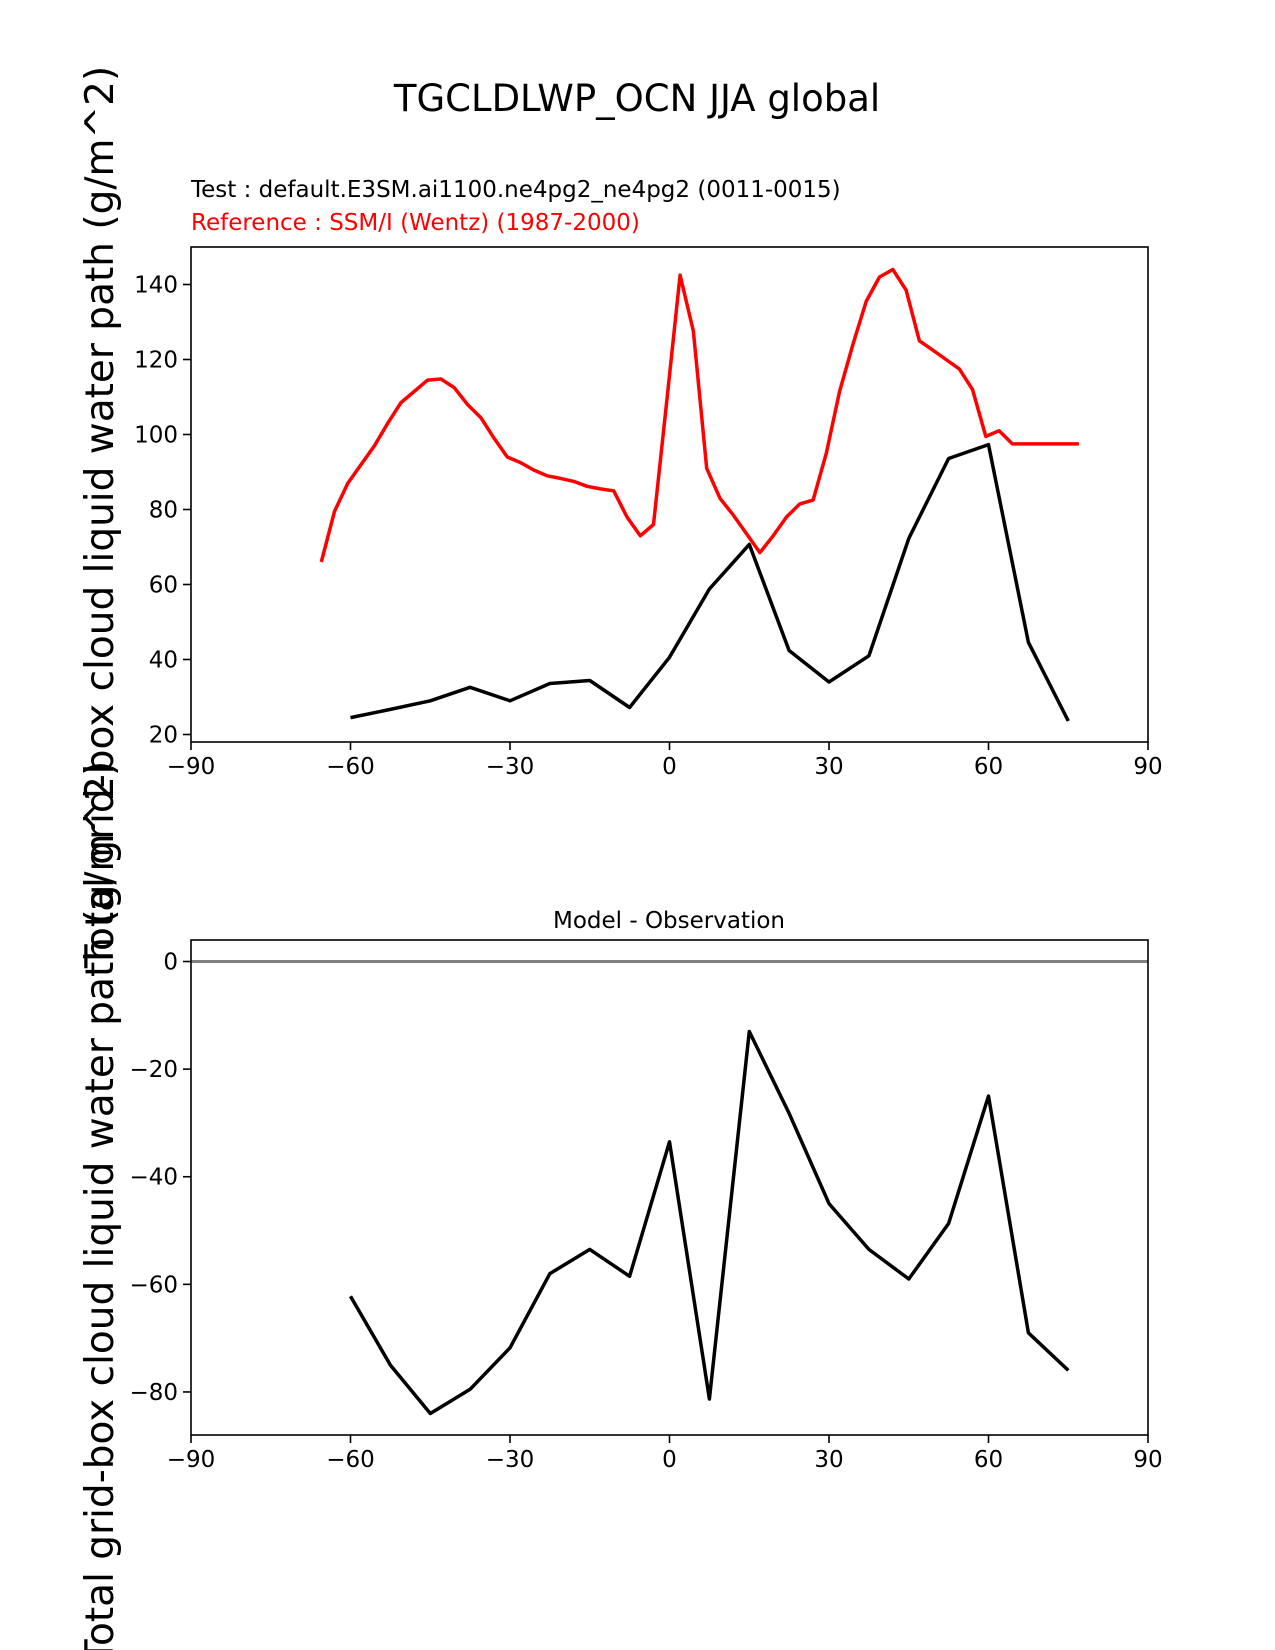 Image resolution: width=1275 pixels, height=1650 pixels. What do you see at coordinates (163, 586) in the screenshot?
I see `y-tick-label: 60` at bounding box center [163, 586].